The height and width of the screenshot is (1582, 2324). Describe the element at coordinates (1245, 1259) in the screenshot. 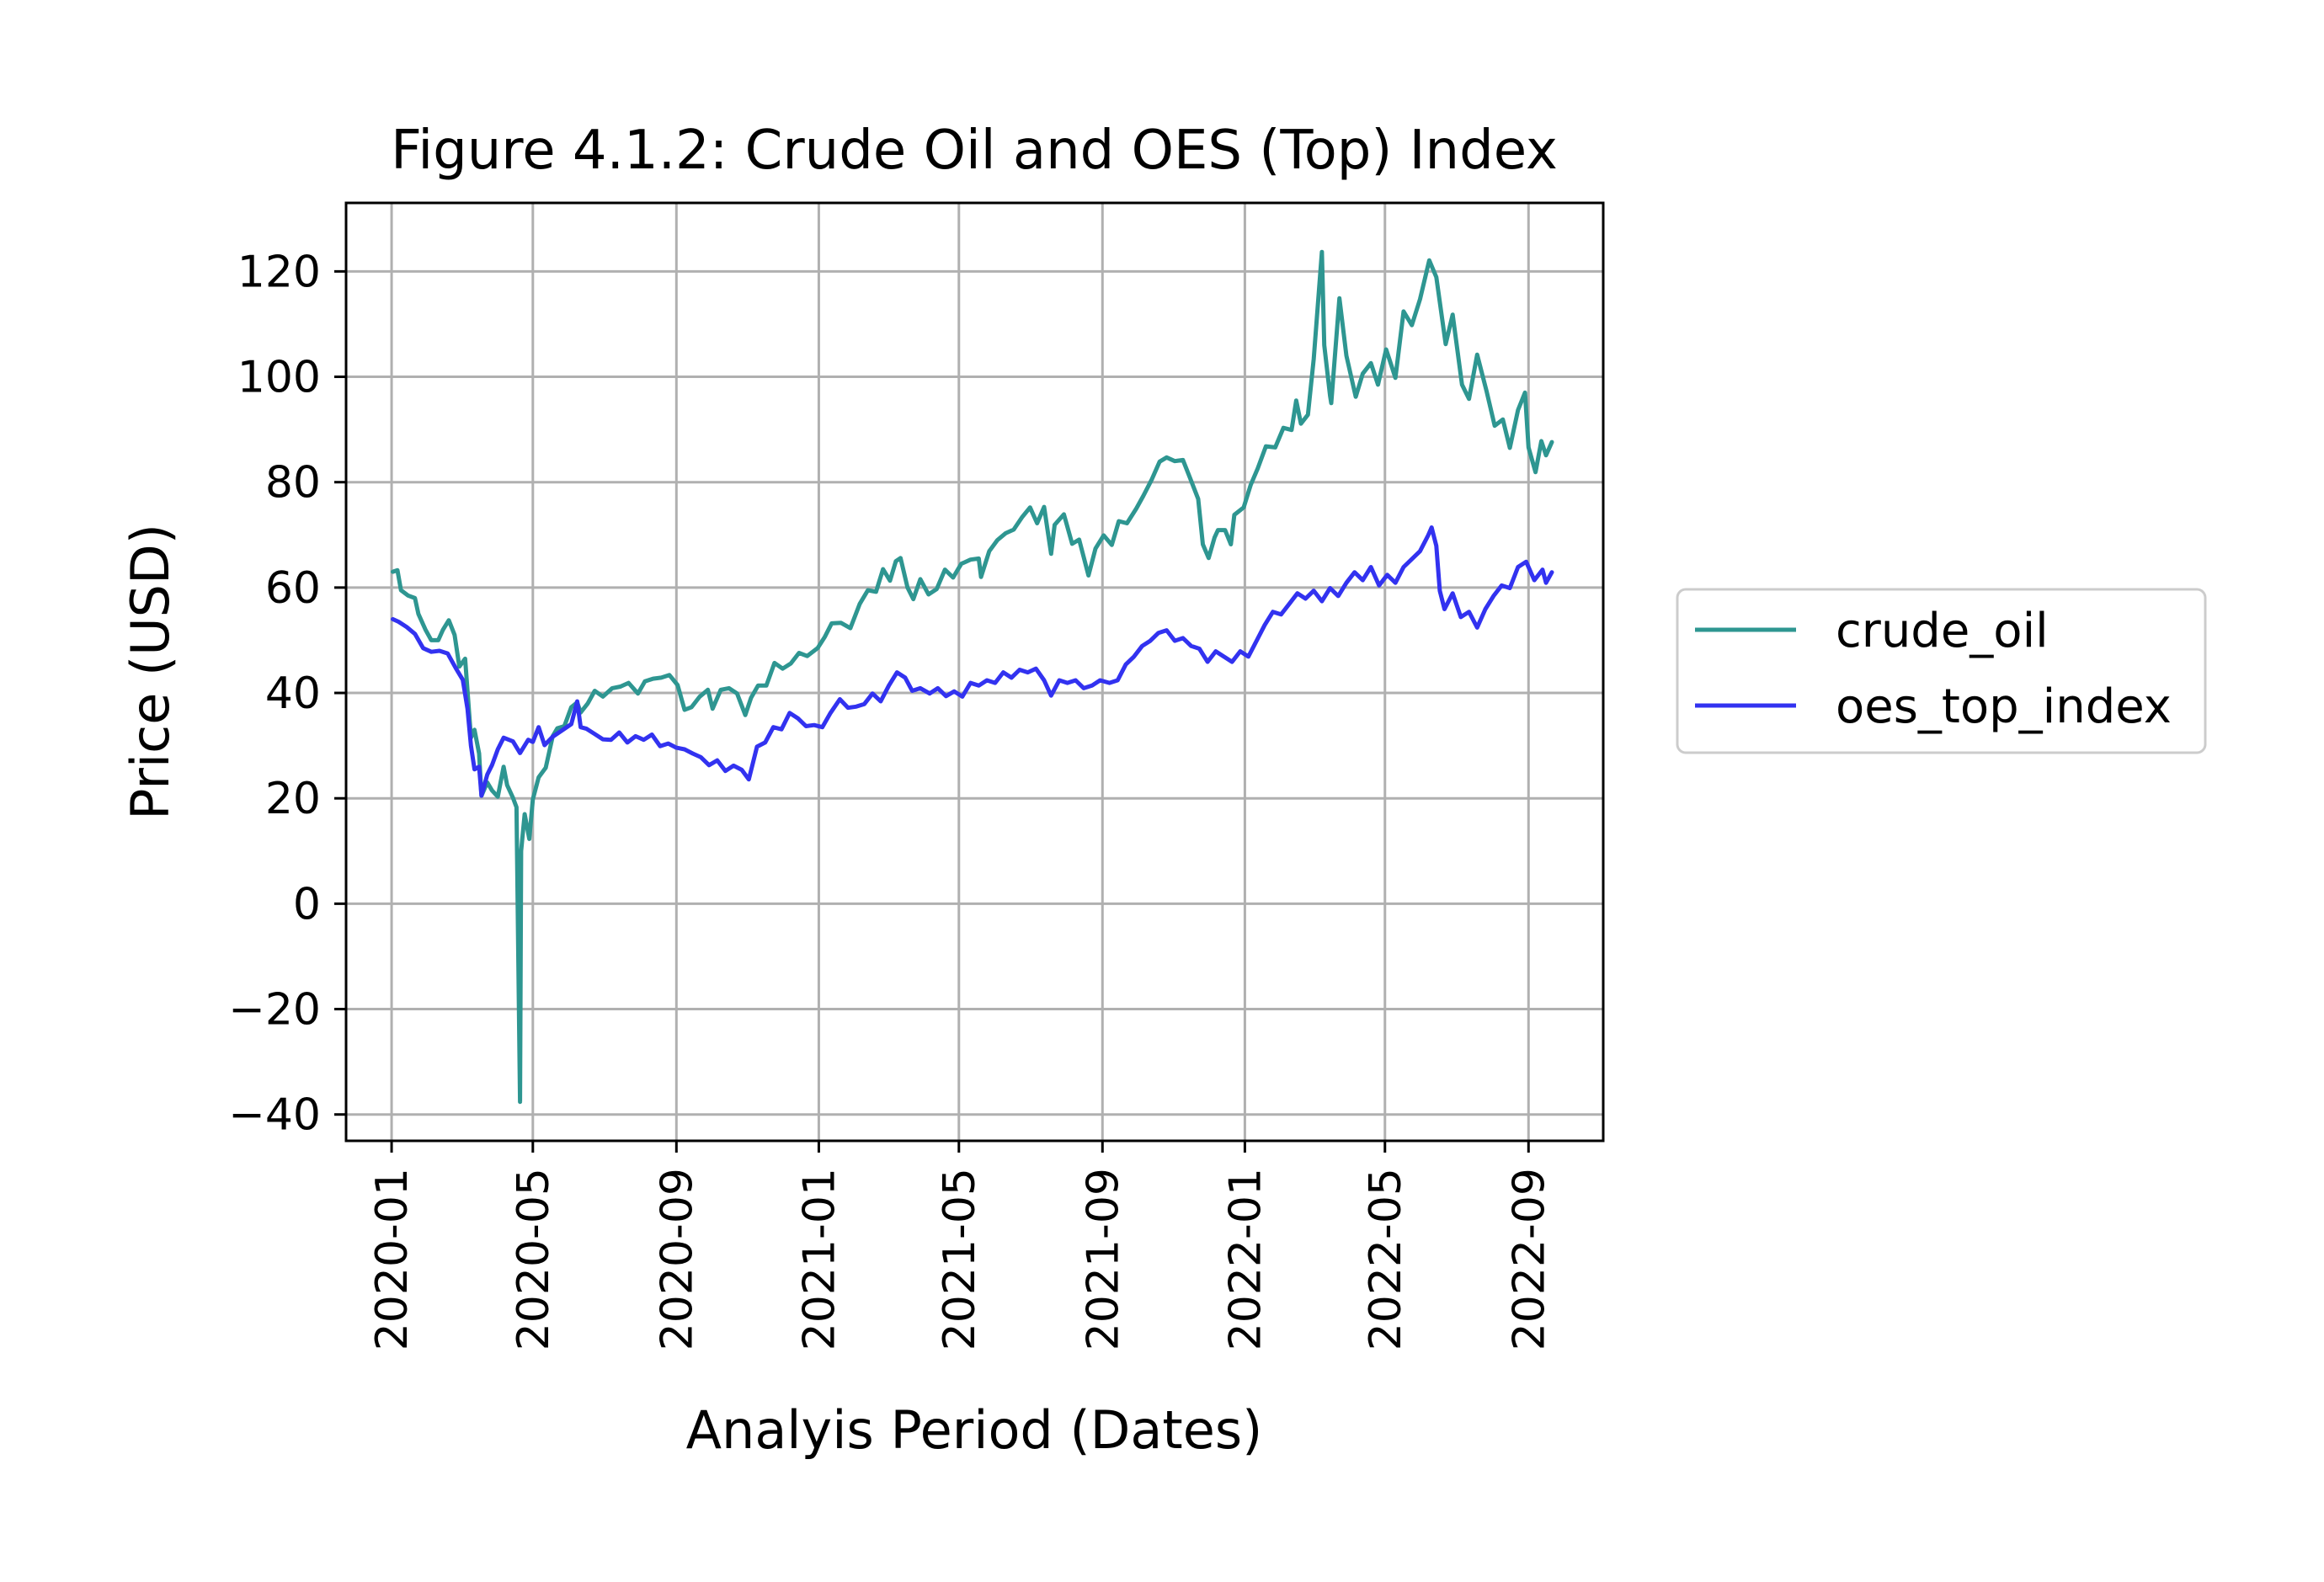

I see `x-tick-label: 2022-01` at that location.